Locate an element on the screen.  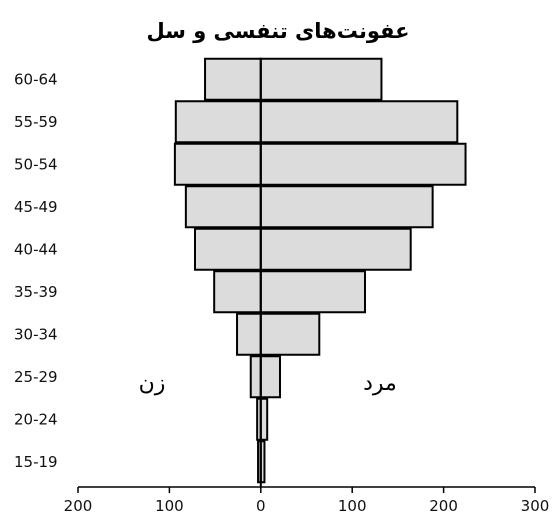
annotation-male-label: مرد is located at coordinates (380, 383).